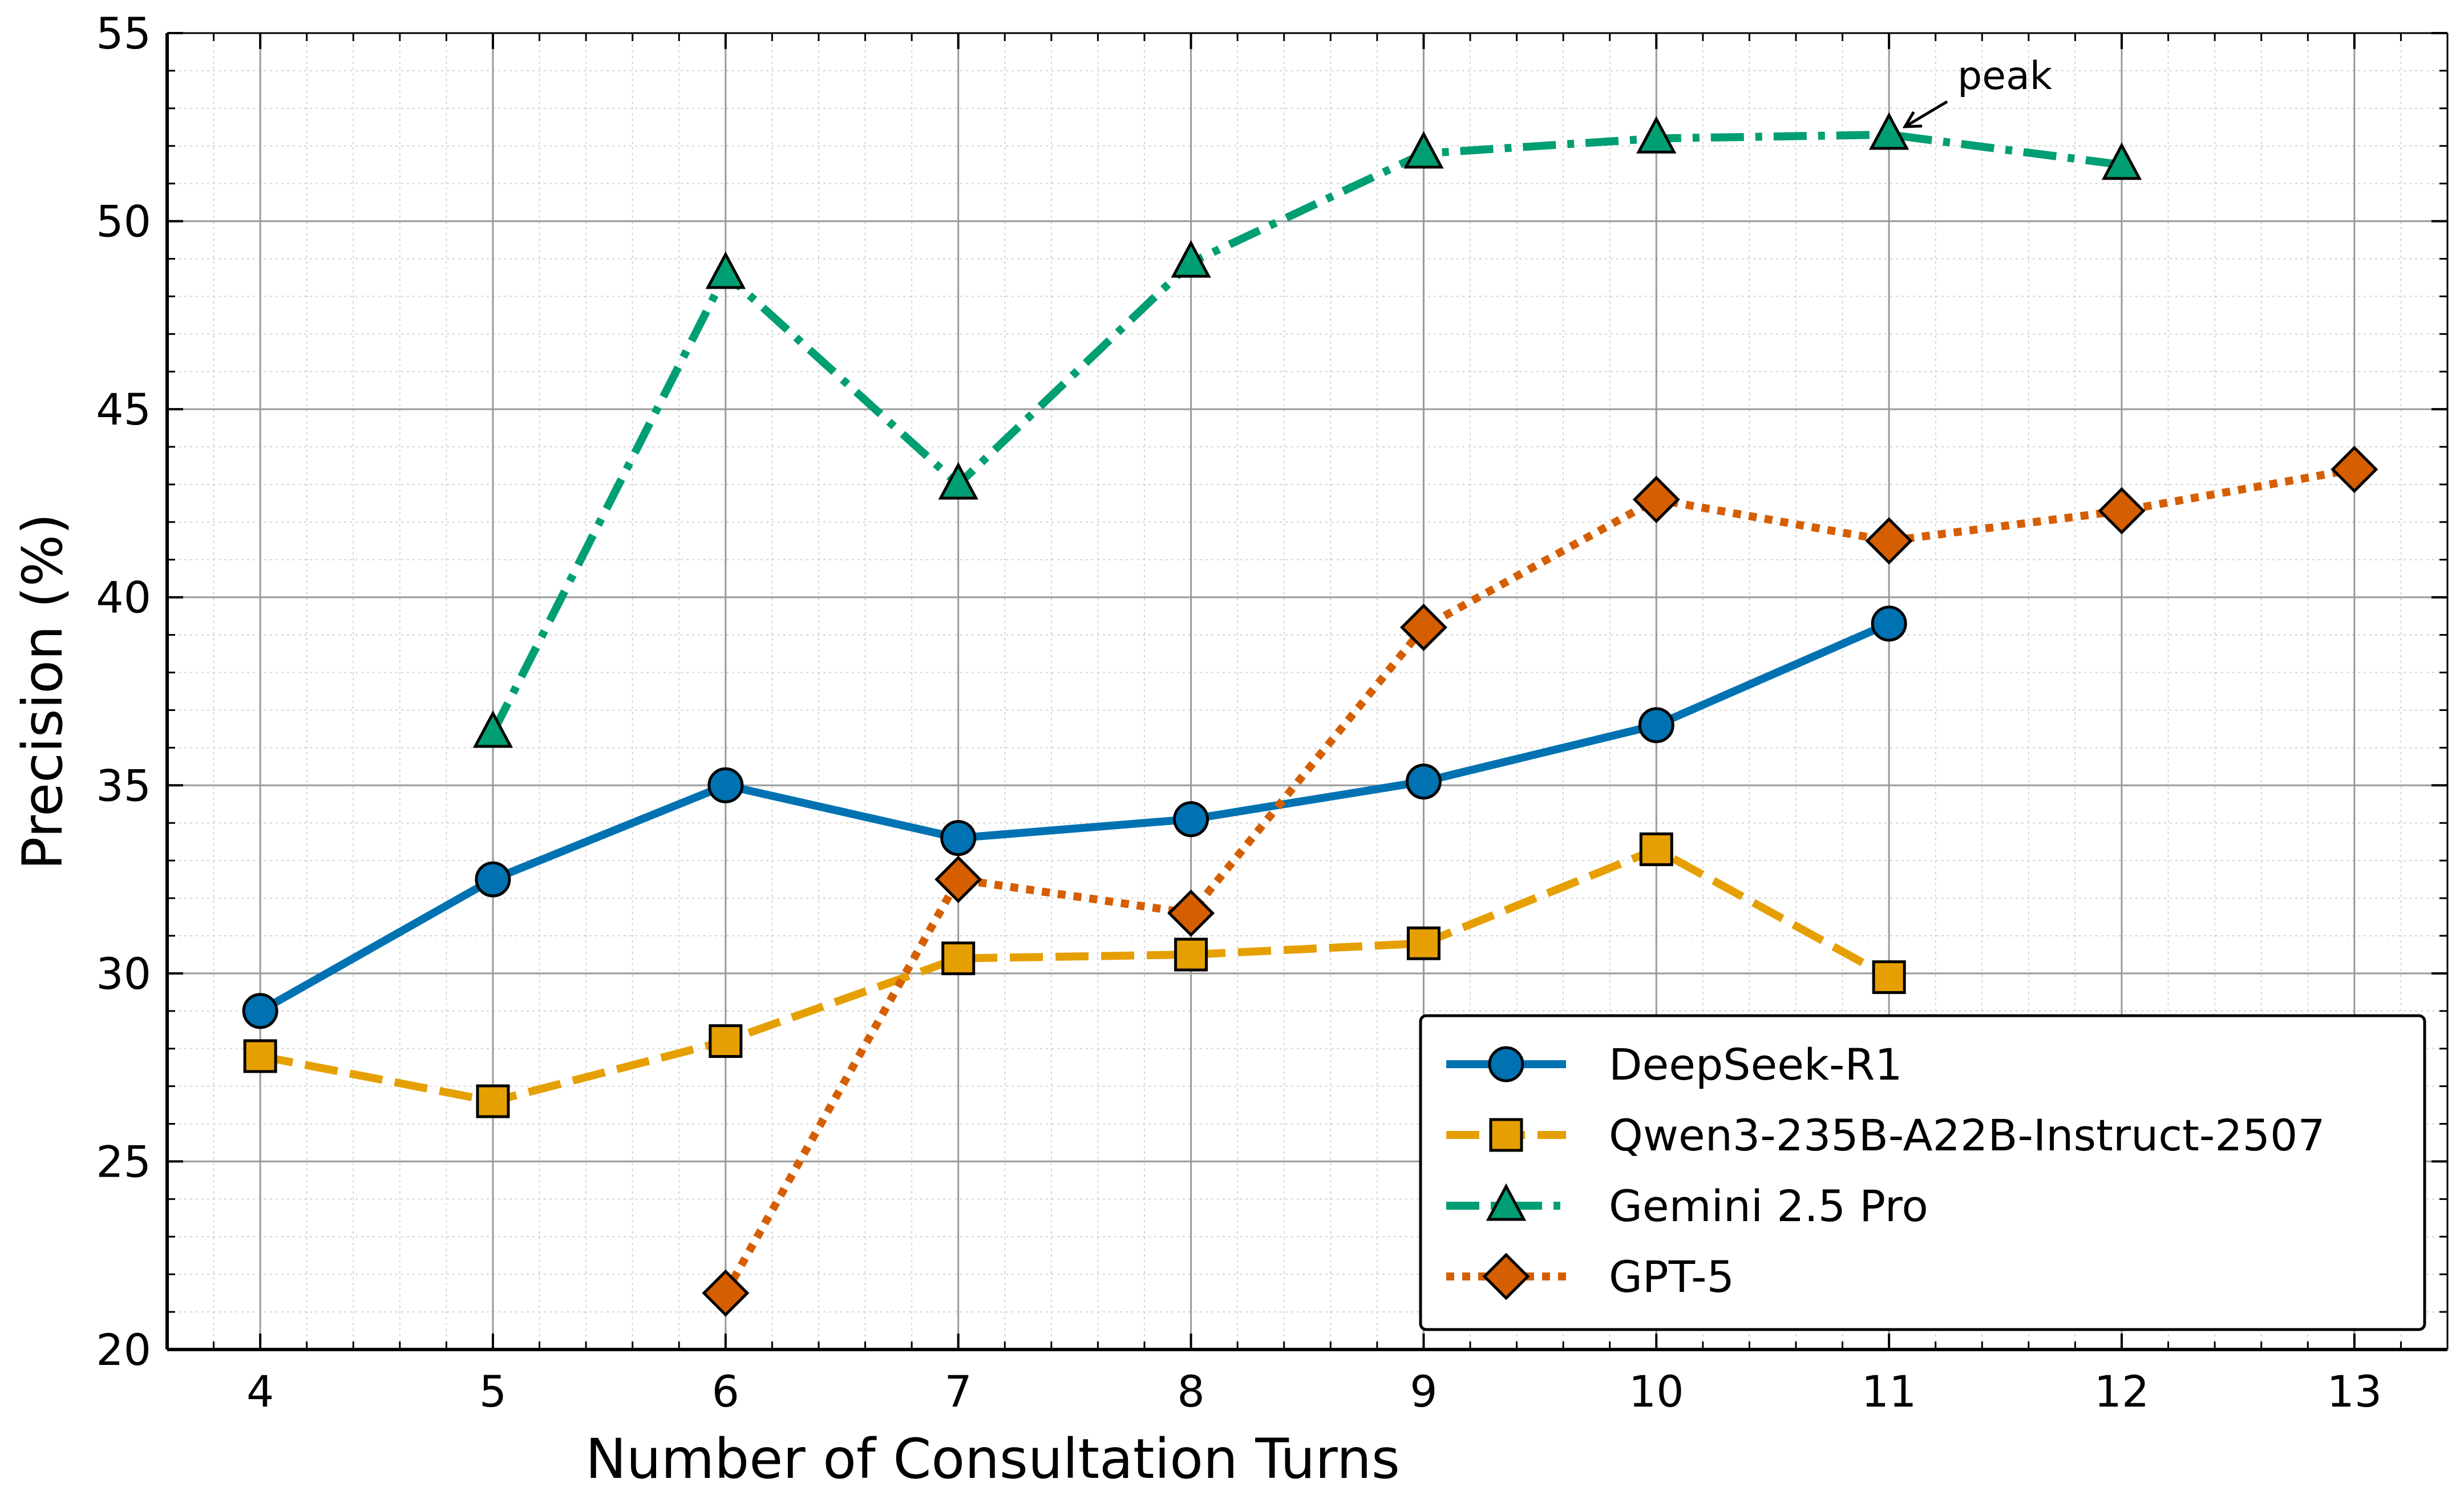 This screenshot has width=2464, height=1507. Describe the element at coordinates (1913, 119) in the screenshot. I see `annotation-arrowhead` at that location.